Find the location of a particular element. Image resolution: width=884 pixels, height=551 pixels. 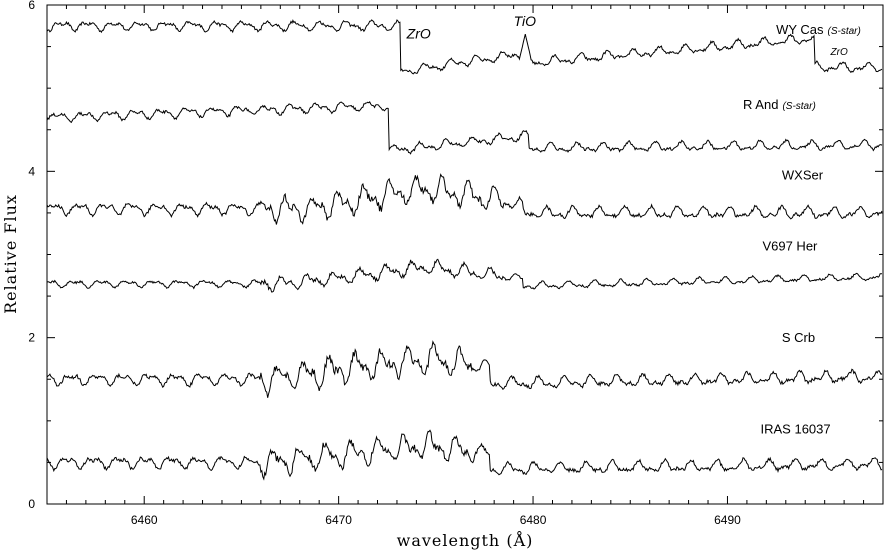

y-axis-title: Relative Flux is located at coordinates (10, 254).